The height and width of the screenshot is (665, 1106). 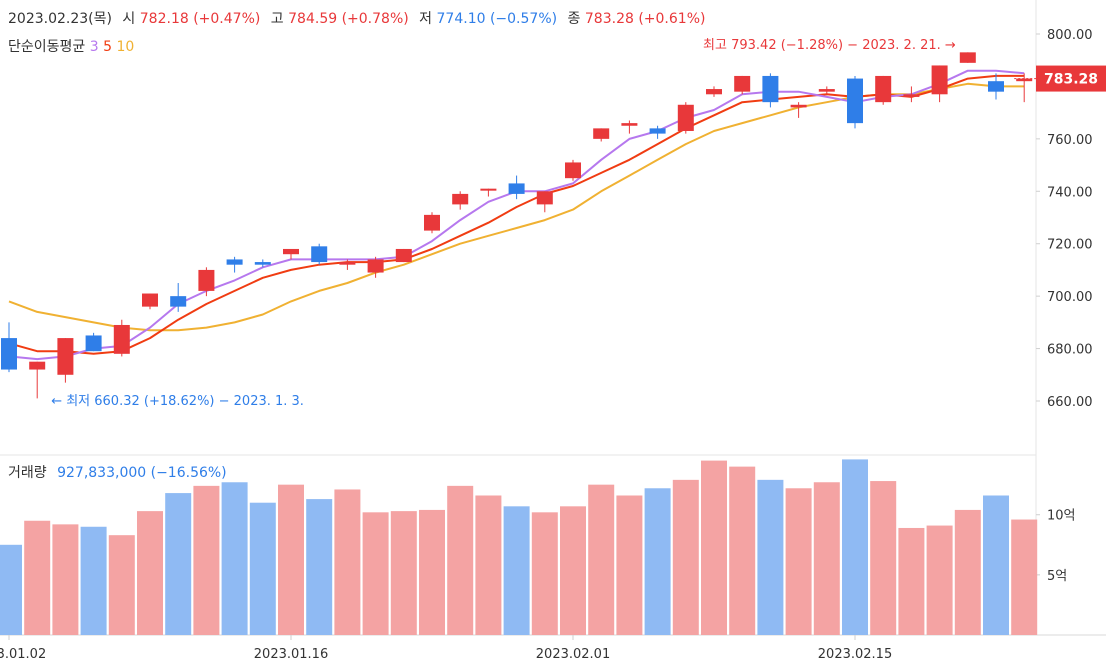 I want to click on high-annotation: 최고 793.42 (−1.28%) − 2023. 2. 21. →, so click(x=829, y=45).